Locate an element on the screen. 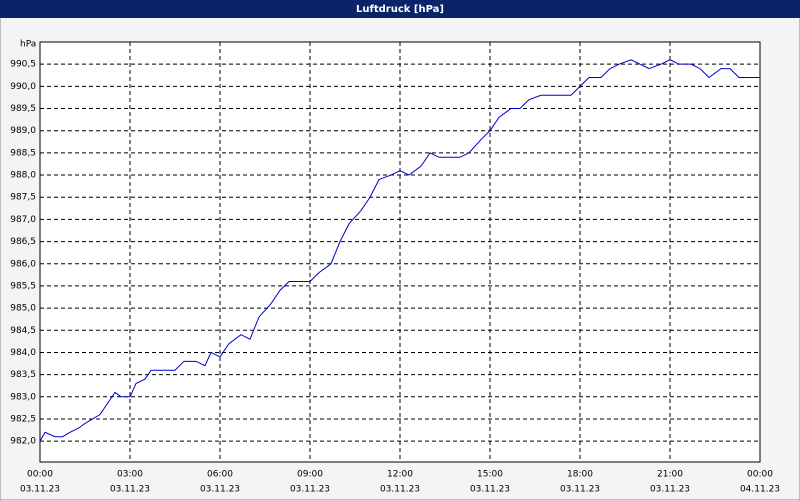 Image resolution: width=800 pixels, height=500 pixels. x-tick-label: 15:00 is located at coordinates (490, 475).